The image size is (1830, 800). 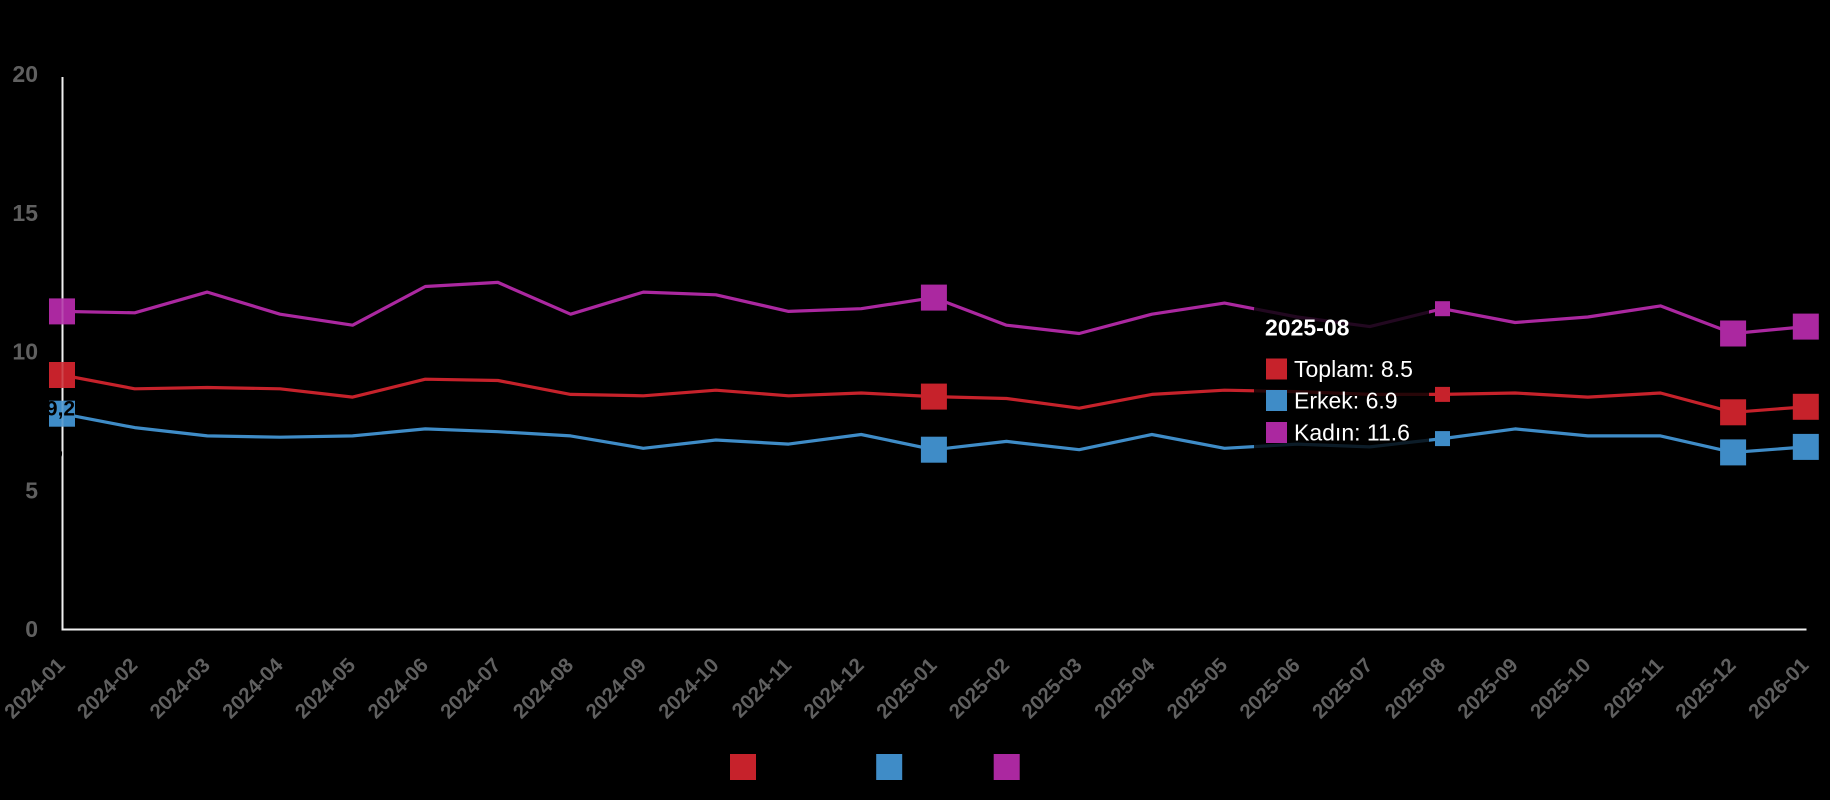 I want to click on svg-text: 5, so click(x=31, y=490).